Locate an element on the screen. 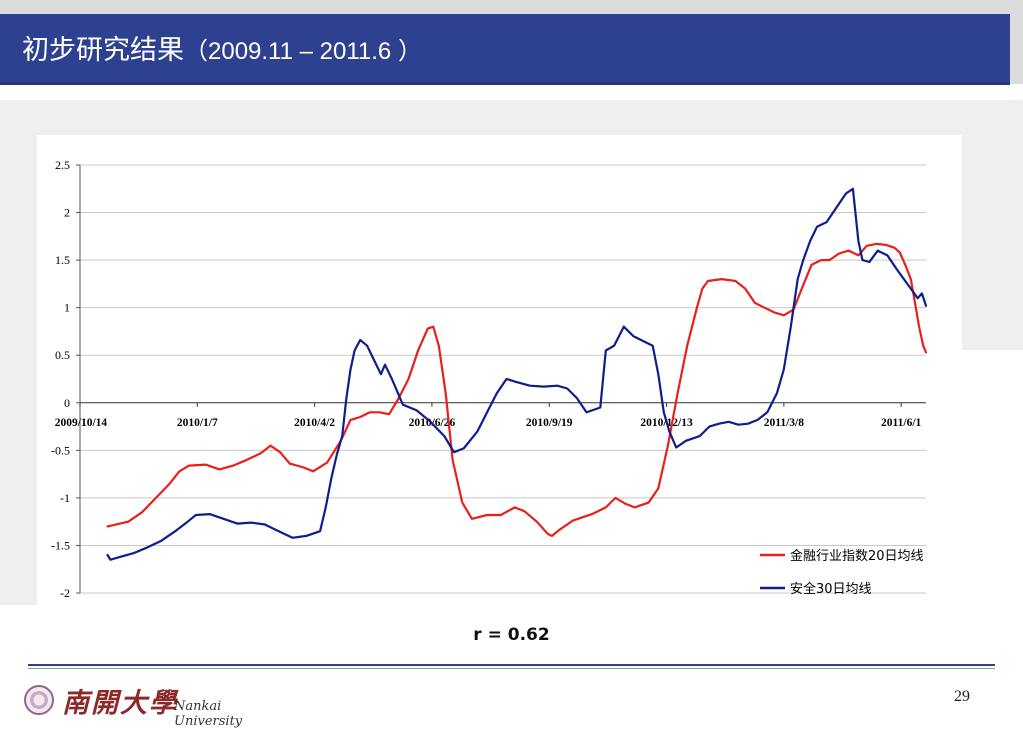 Image resolution: width=1023 pixels, height=729 pixels. panel-shade-right is located at coordinates (992, 225).